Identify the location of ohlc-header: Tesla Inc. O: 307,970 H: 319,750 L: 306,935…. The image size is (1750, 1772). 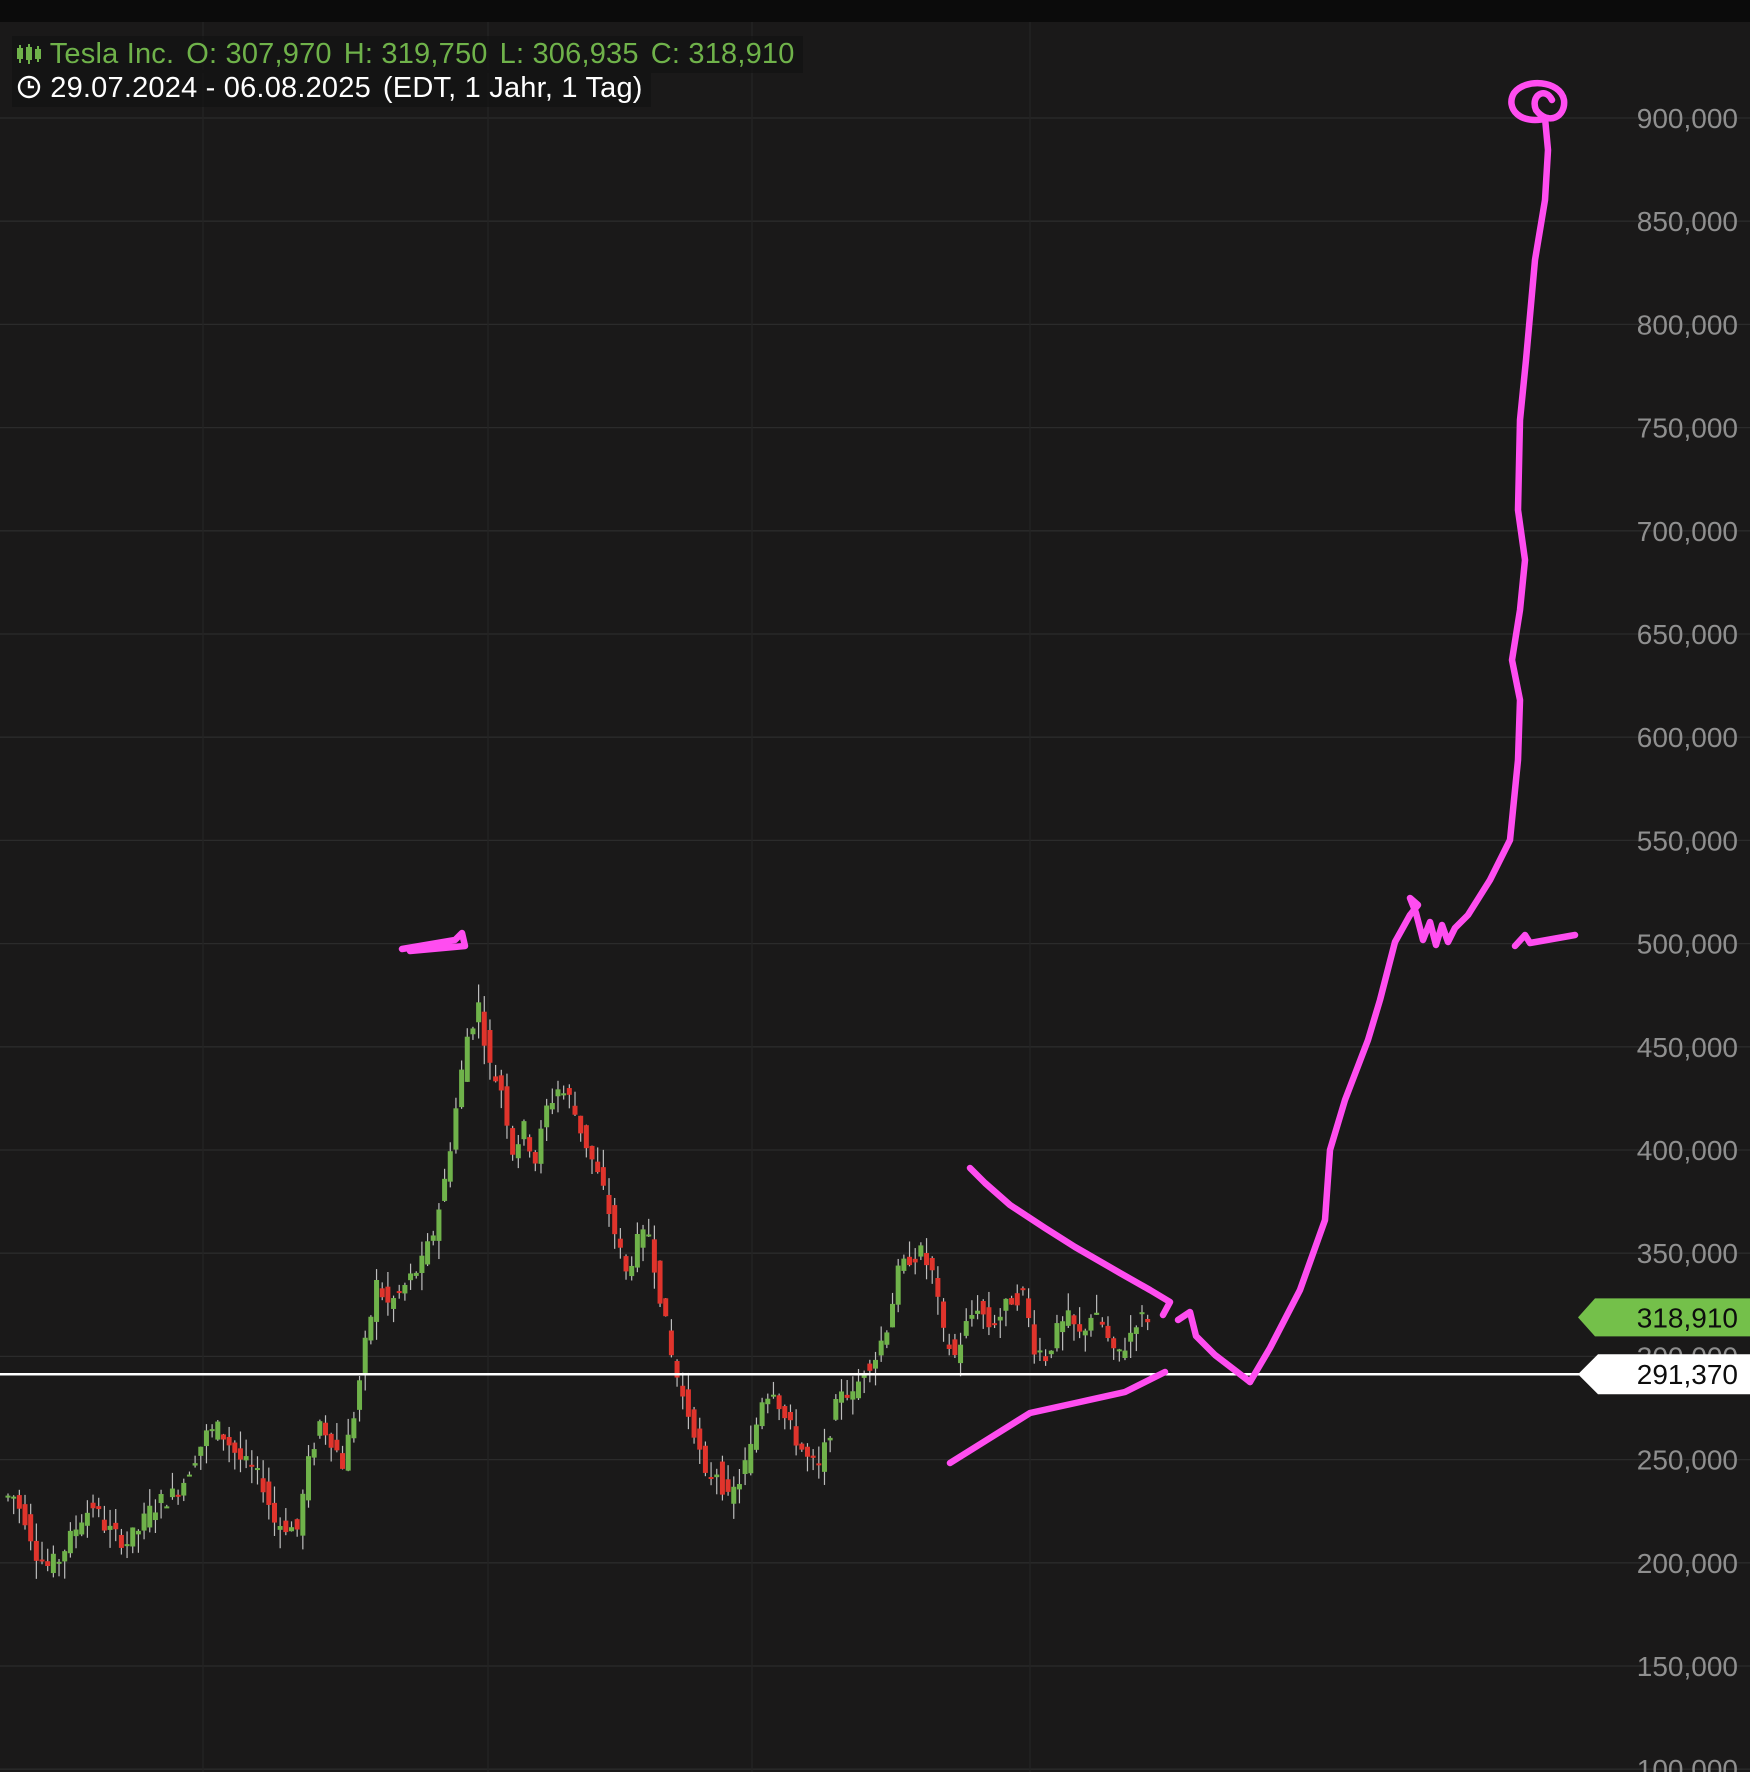
(407, 54).